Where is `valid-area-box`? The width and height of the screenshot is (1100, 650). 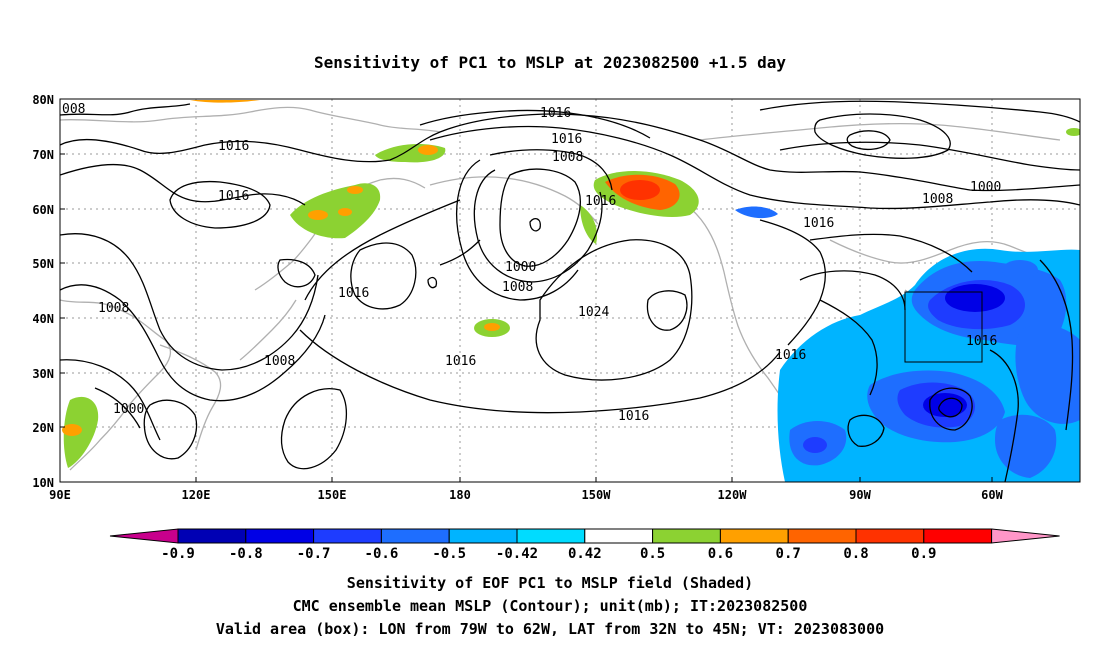 valid-area-box is located at coordinates (943, 327).